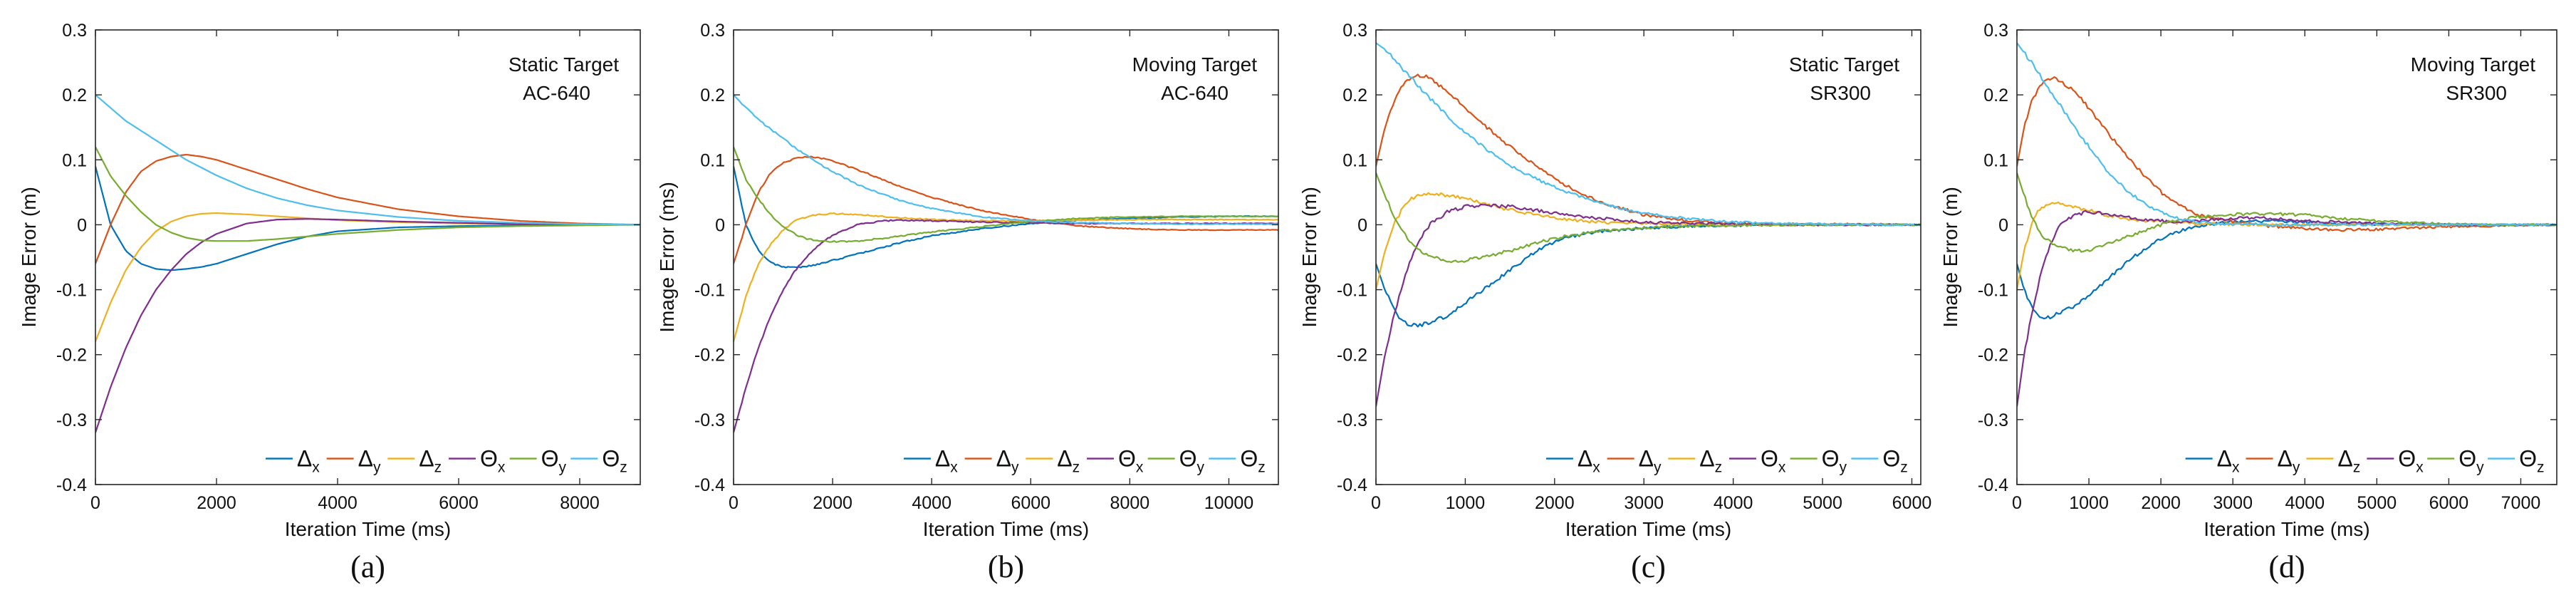  Describe the element at coordinates (1006, 566) in the screenshot. I see `panel-caption: (b)` at that location.